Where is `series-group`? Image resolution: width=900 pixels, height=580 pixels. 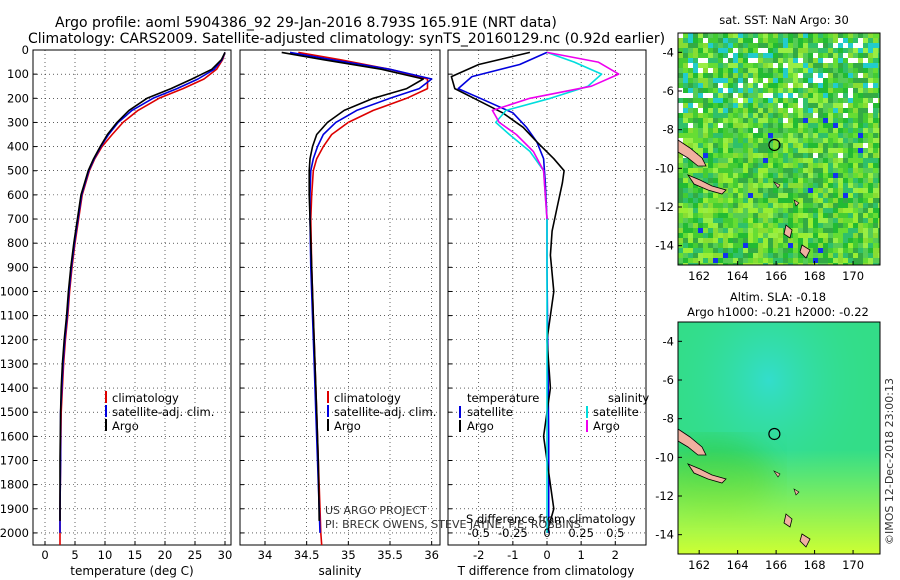
series-group is located at coordinates (357, 298).